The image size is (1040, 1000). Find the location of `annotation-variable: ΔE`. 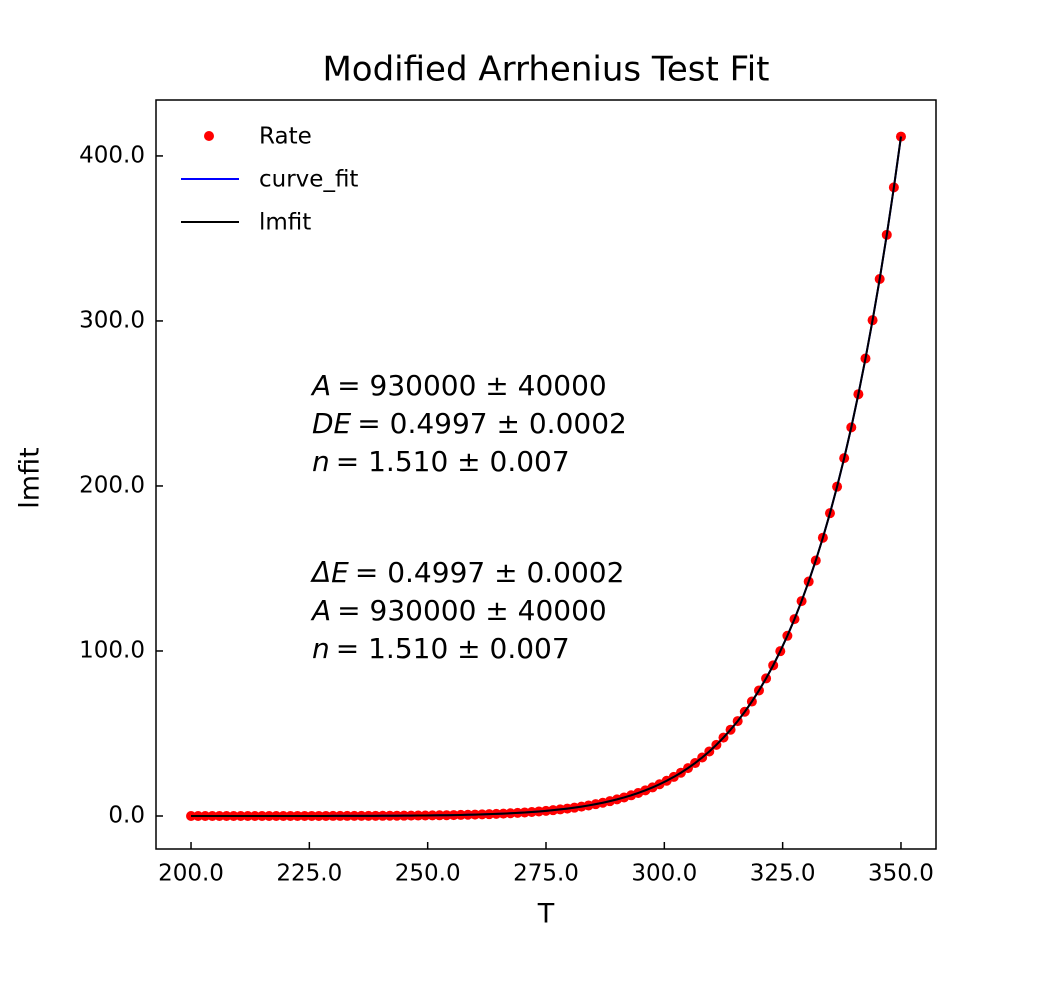

annotation-variable: ΔE is located at coordinates (329, 572).